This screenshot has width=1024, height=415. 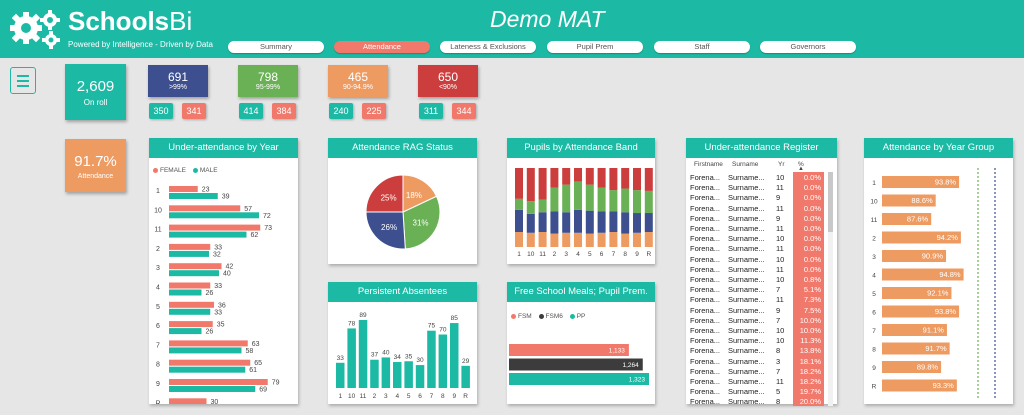 What do you see at coordinates (421, 222) in the screenshot?
I see `pie-slice-label: 31%` at bounding box center [421, 222].